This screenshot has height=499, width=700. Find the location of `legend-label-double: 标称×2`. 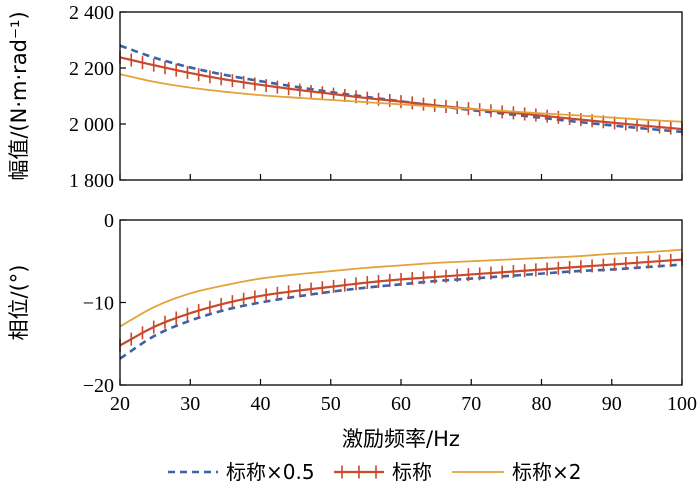

legend-label-double: 标称×2 is located at coordinates (546, 472).